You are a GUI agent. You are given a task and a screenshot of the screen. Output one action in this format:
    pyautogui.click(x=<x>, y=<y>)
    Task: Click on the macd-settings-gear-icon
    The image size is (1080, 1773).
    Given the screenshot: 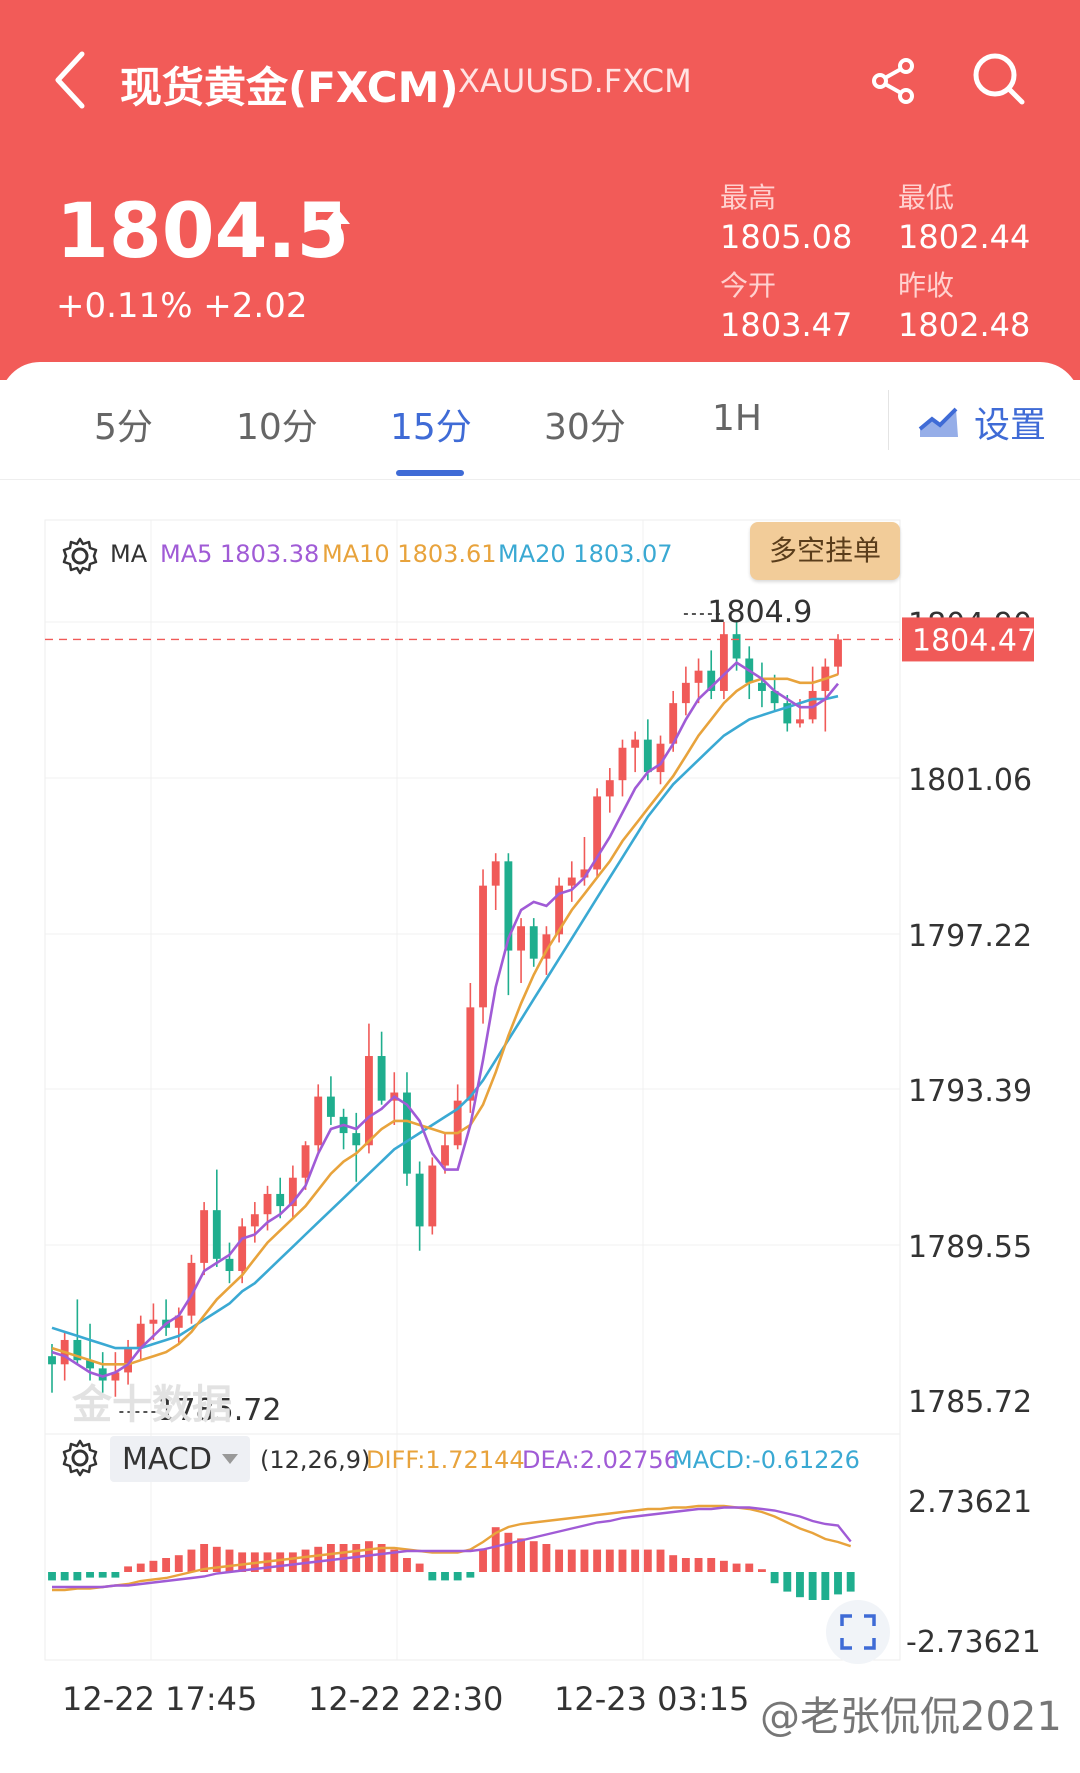 What is the action you would take?
    pyautogui.click(x=80, y=1458)
    